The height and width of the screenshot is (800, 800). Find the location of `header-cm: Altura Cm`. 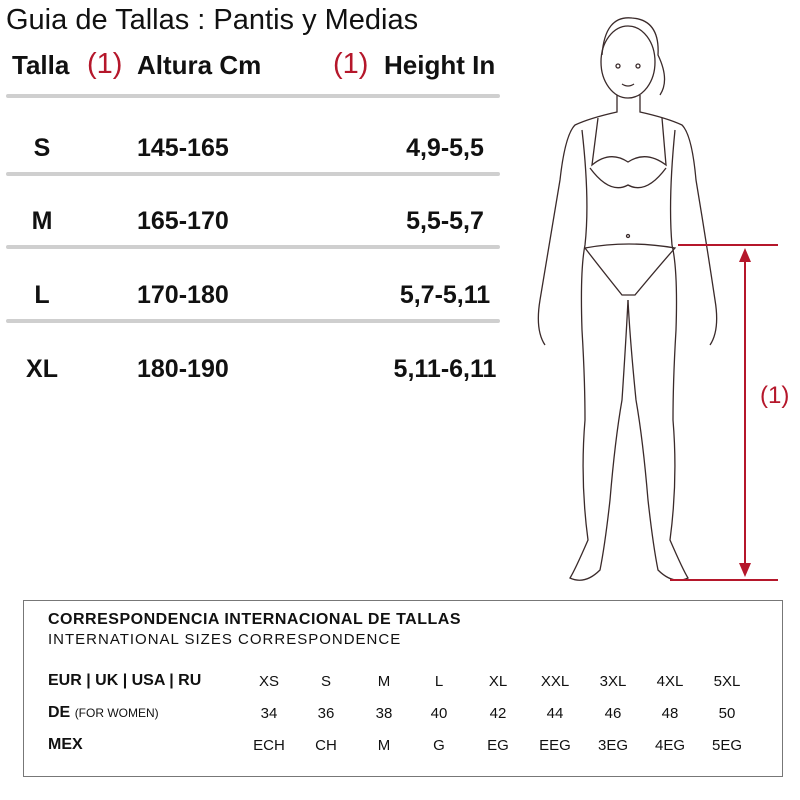

header-cm: Altura Cm is located at coordinates (199, 65).